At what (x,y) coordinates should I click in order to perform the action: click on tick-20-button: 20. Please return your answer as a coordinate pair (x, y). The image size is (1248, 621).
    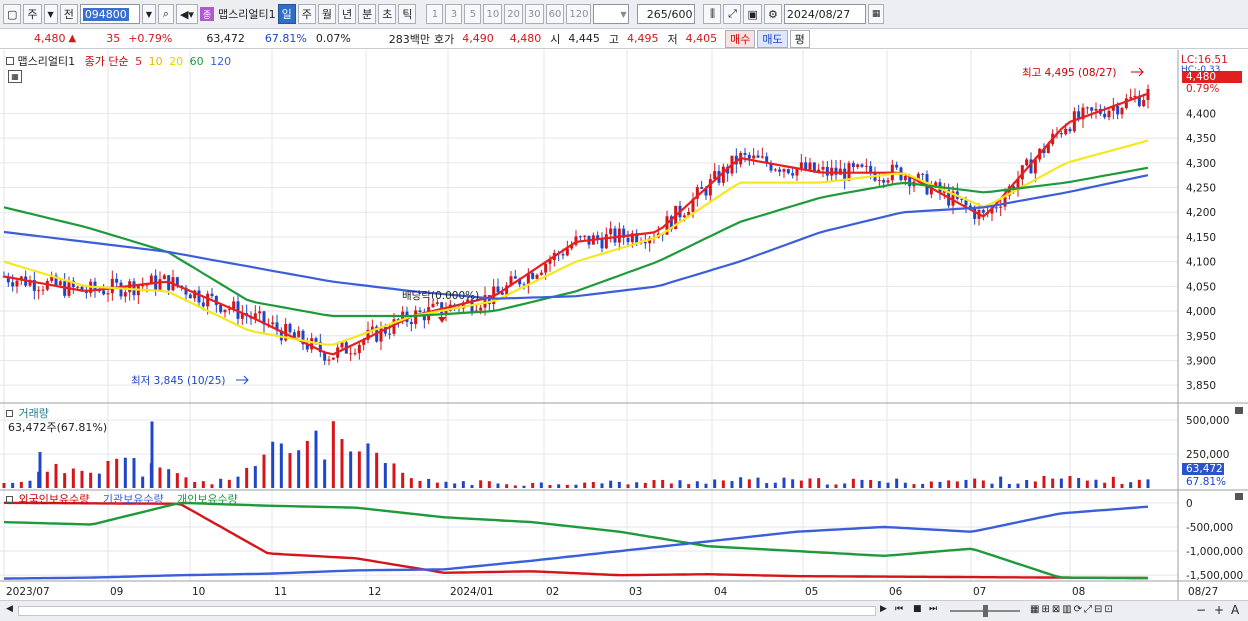
    Looking at the image, I should click on (513, 14).